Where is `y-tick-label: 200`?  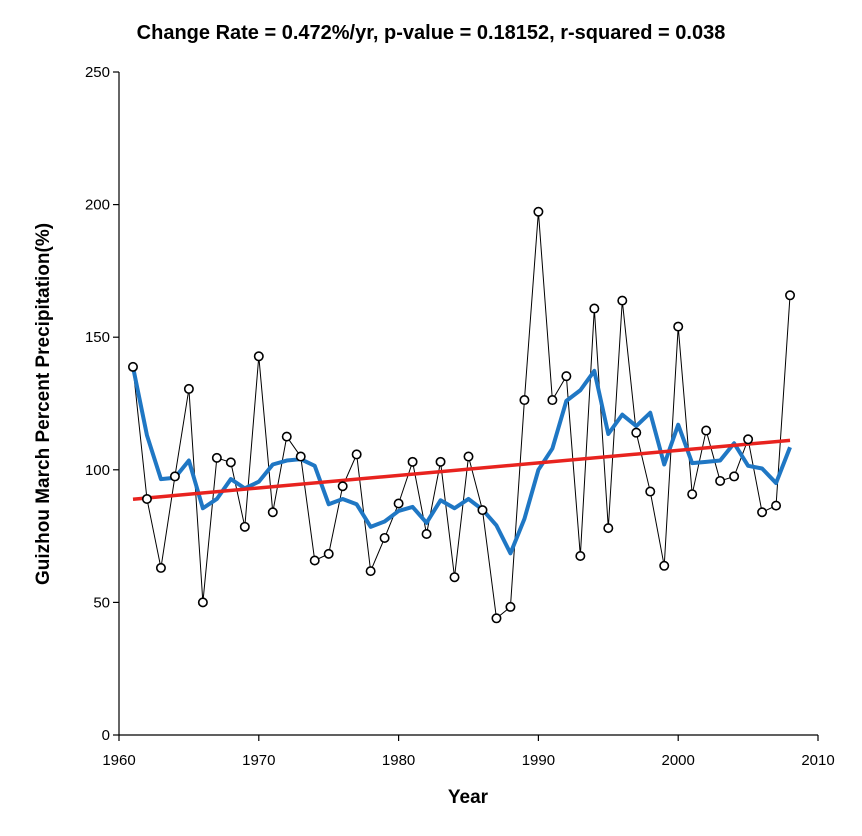
y-tick-label: 200 is located at coordinates (97, 205).